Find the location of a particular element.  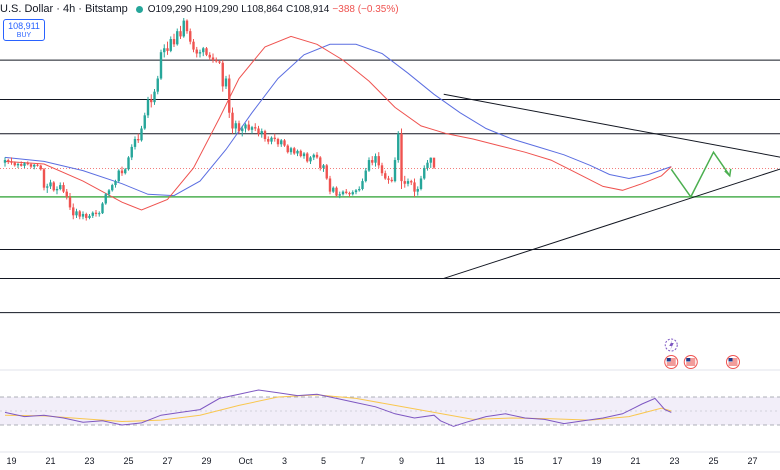

event-markers is located at coordinates (702, 353).